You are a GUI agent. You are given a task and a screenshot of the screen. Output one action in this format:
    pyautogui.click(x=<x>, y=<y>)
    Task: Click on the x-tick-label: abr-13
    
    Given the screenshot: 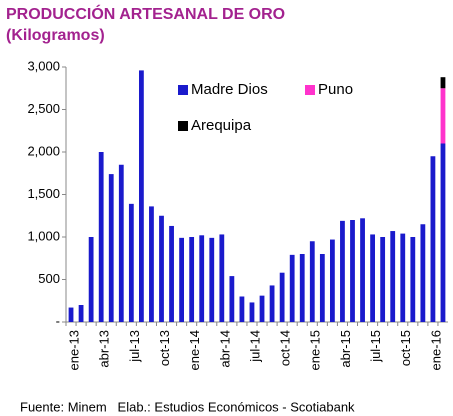 What is the action you would take?
    pyautogui.click(x=104, y=349)
    